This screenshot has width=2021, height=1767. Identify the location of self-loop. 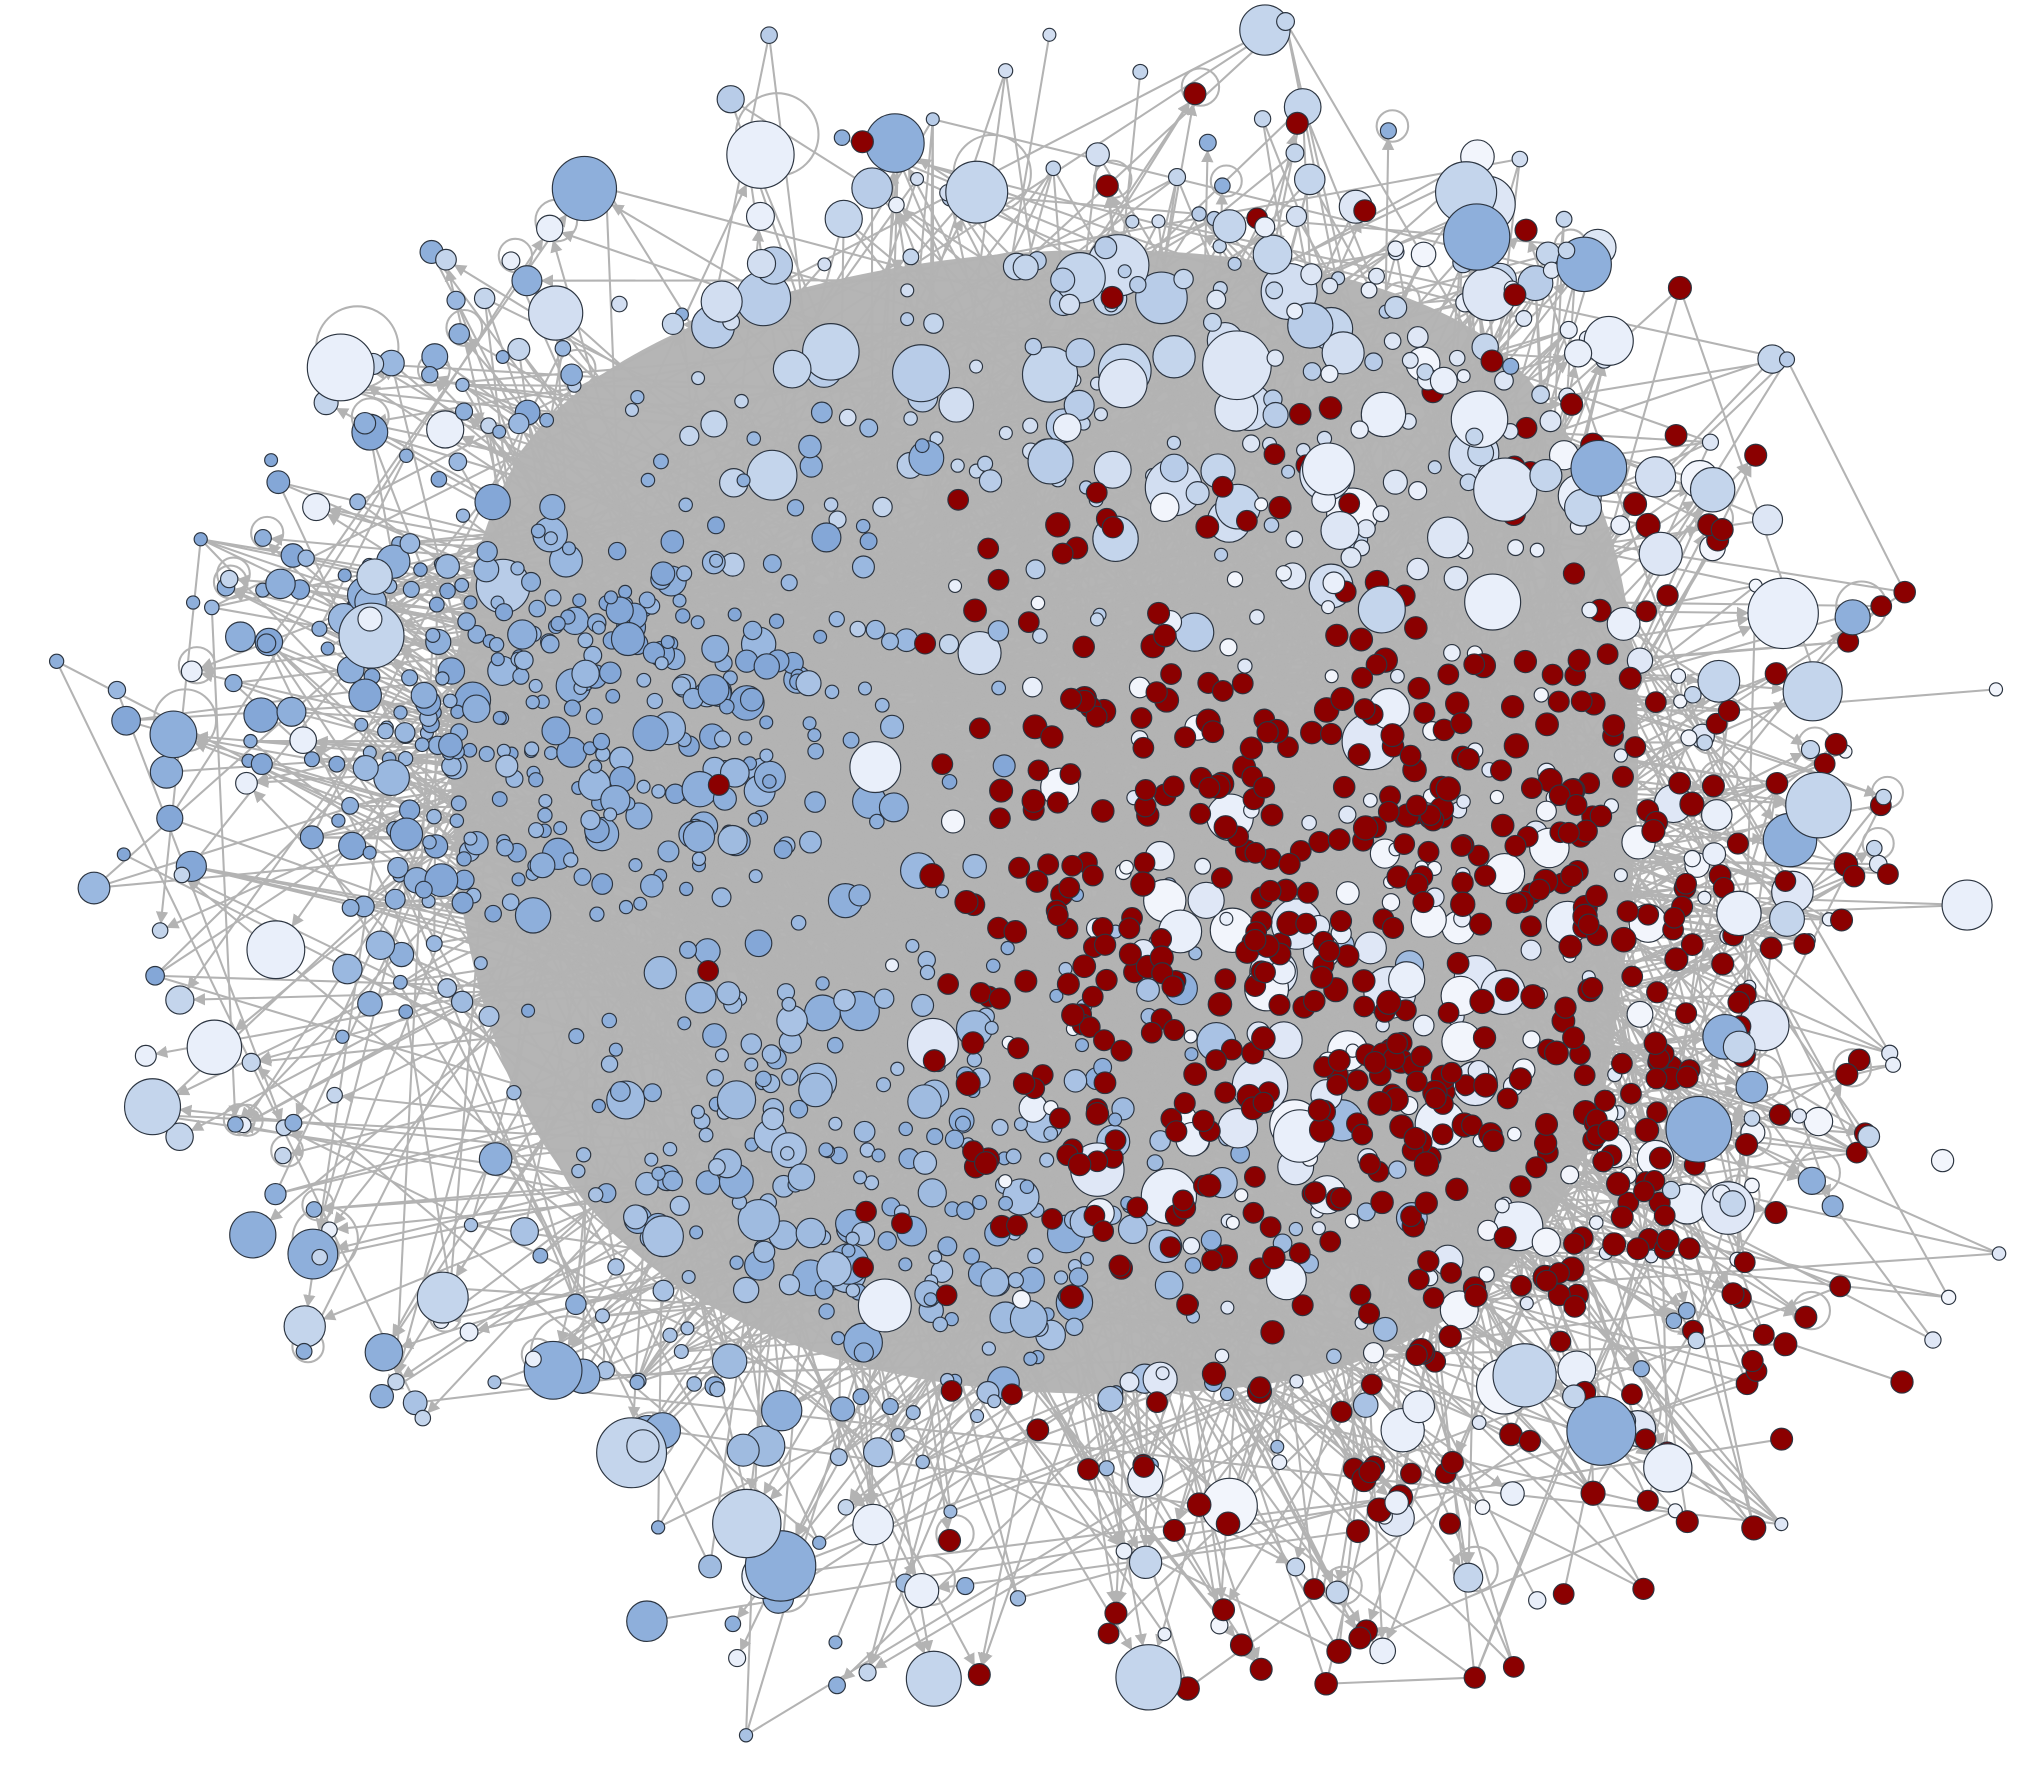
(1475, 1569).